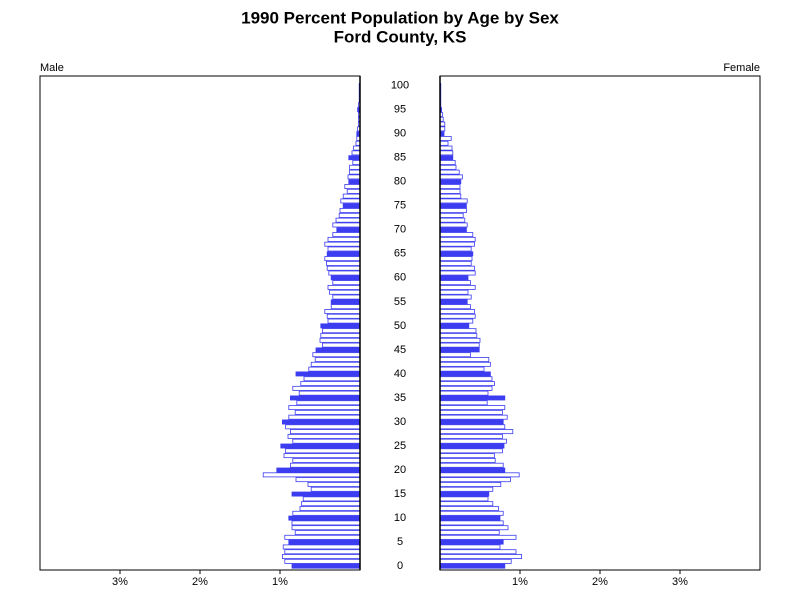 This screenshot has height=605, width=800. Describe the element at coordinates (400, 542) in the screenshot. I see `y-tick-label: 5` at that location.